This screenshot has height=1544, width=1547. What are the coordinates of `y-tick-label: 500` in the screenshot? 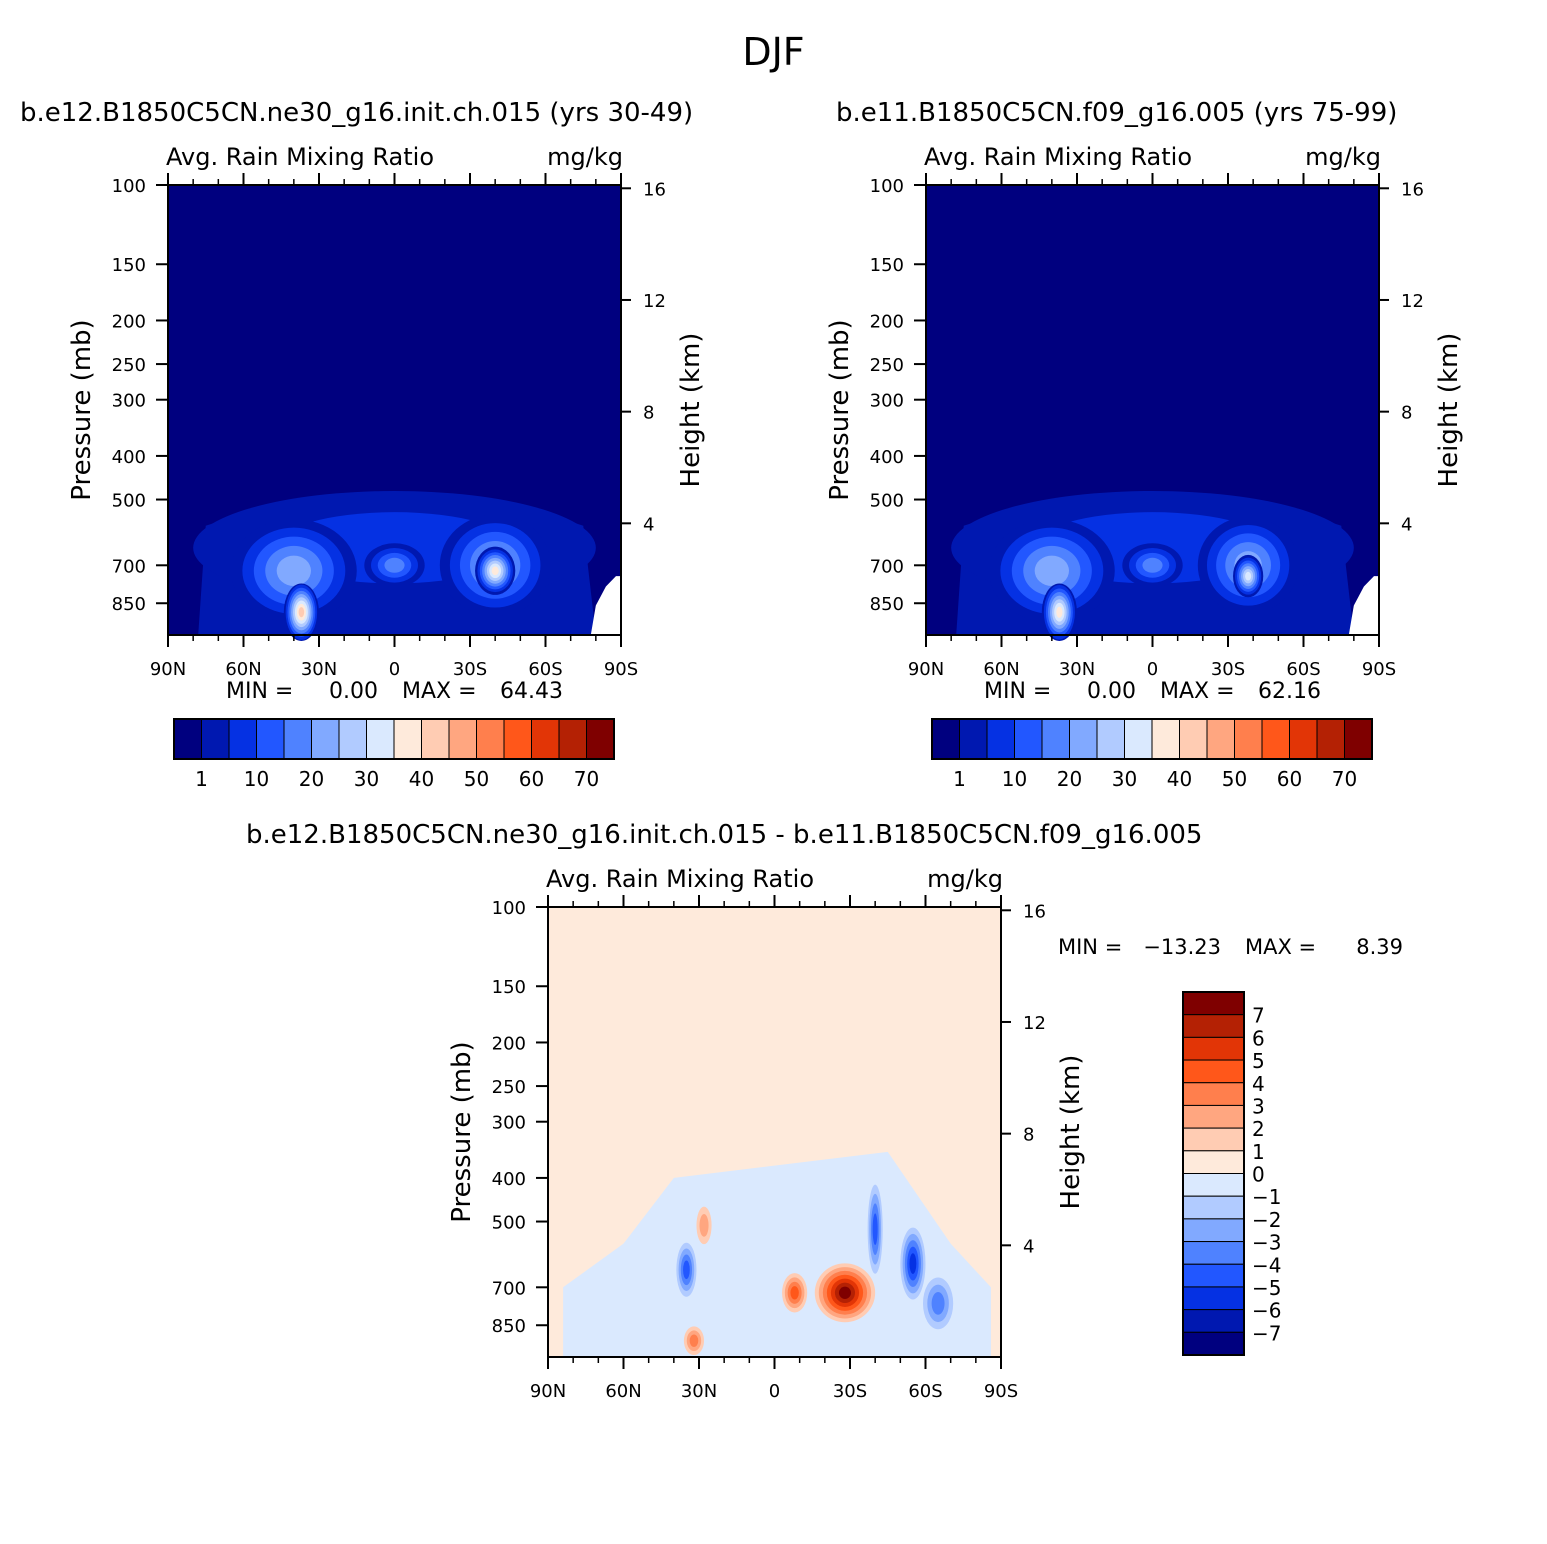 It's located at (887, 501).